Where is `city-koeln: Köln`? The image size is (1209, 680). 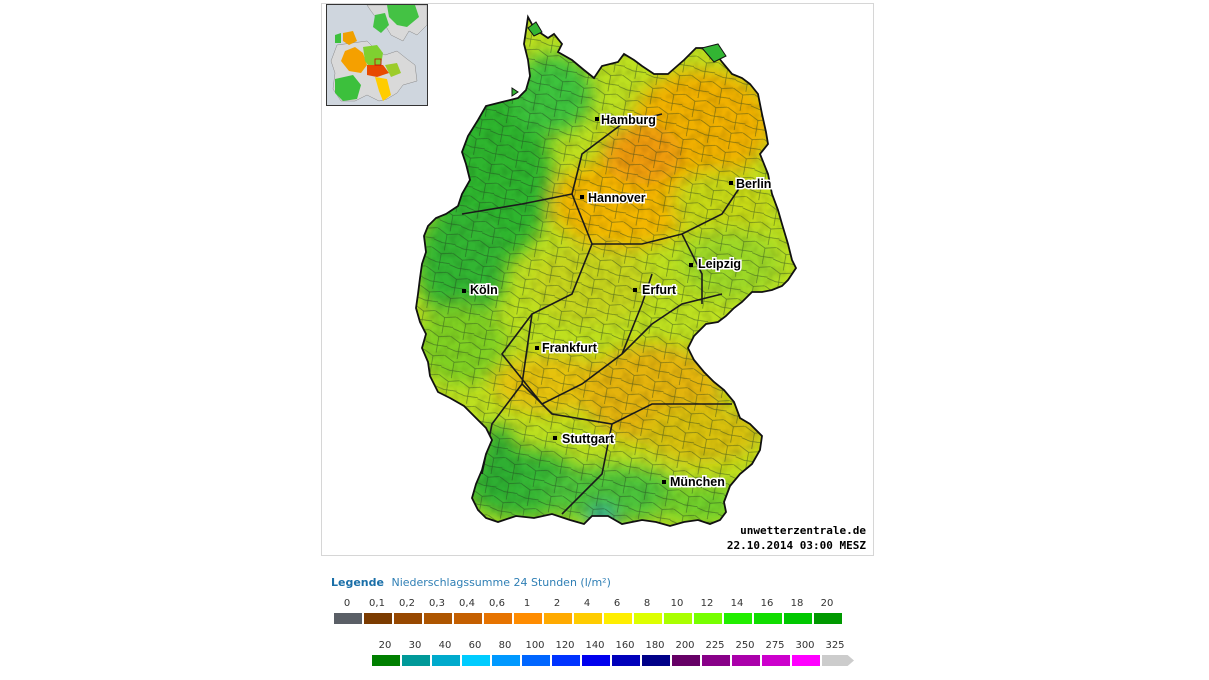 city-koeln: Köln is located at coordinates (480, 290).